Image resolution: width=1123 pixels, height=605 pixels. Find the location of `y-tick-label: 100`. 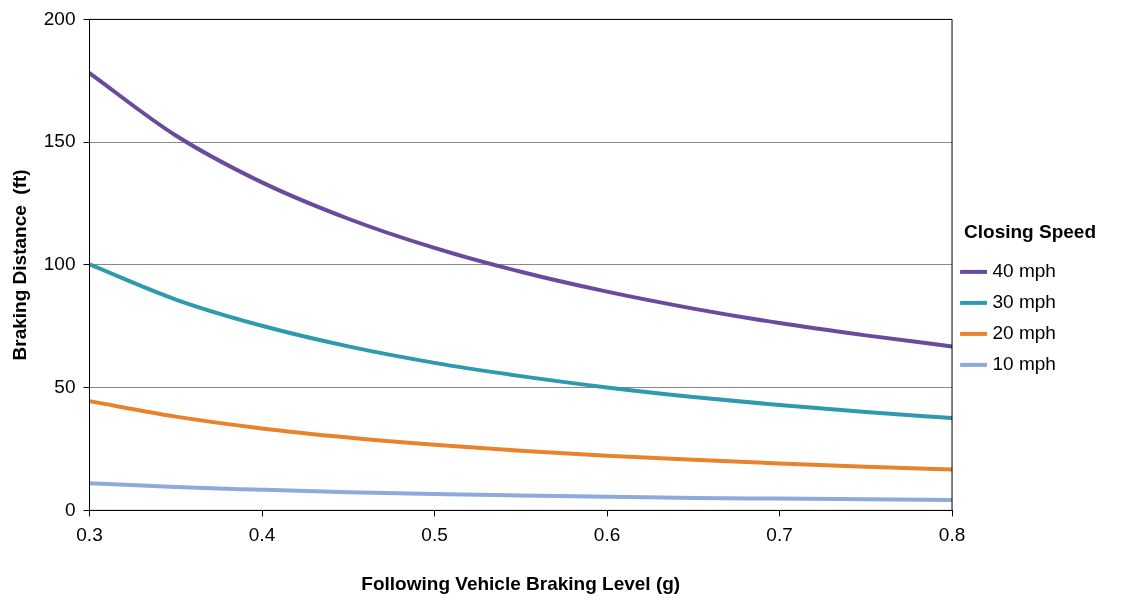

y-tick-label: 100 is located at coordinates (59, 264).